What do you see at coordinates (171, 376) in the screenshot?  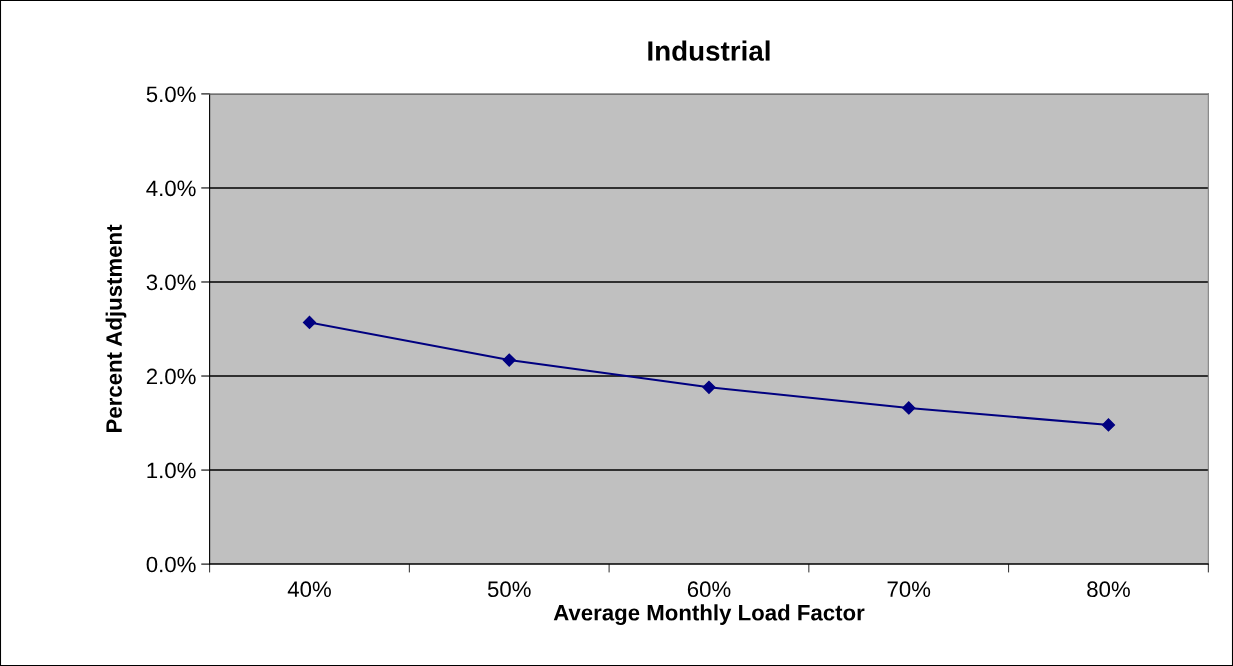 I see `y-tick-label: 2.0%` at bounding box center [171, 376].